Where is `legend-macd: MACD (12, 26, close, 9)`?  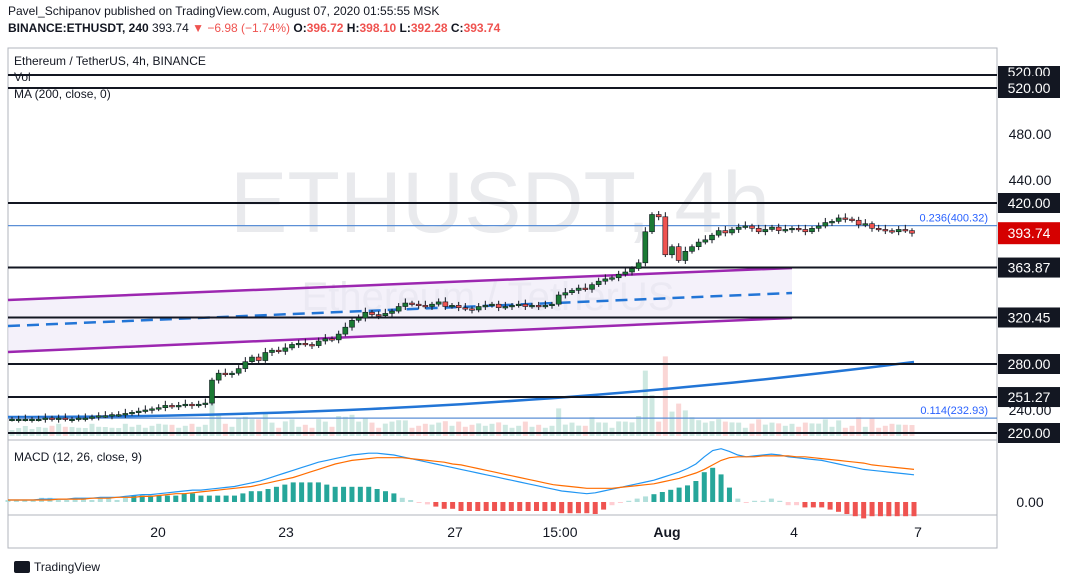
legend-macd: MACD (12, 26, close, 9) is located at coordinates (78, 457).